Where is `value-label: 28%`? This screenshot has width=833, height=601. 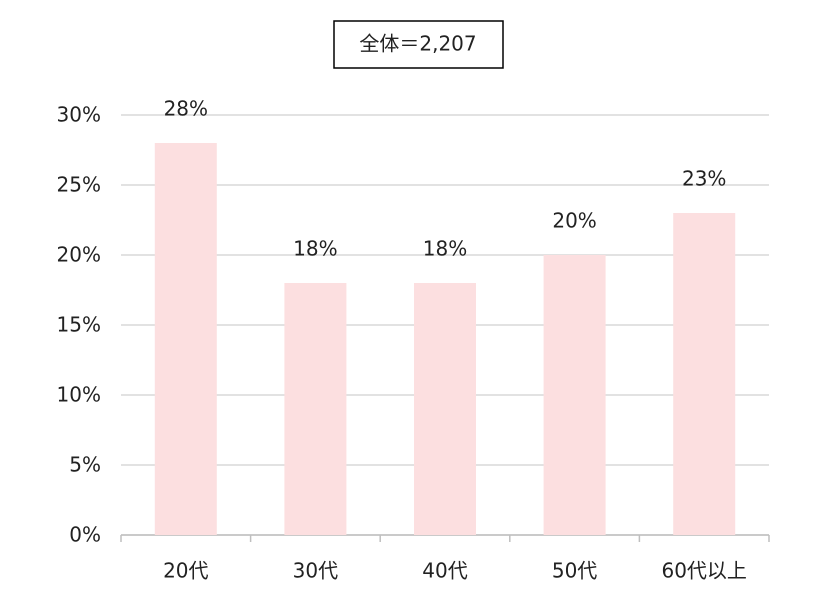
value-label: 28% is located at coordinates (186, 109).